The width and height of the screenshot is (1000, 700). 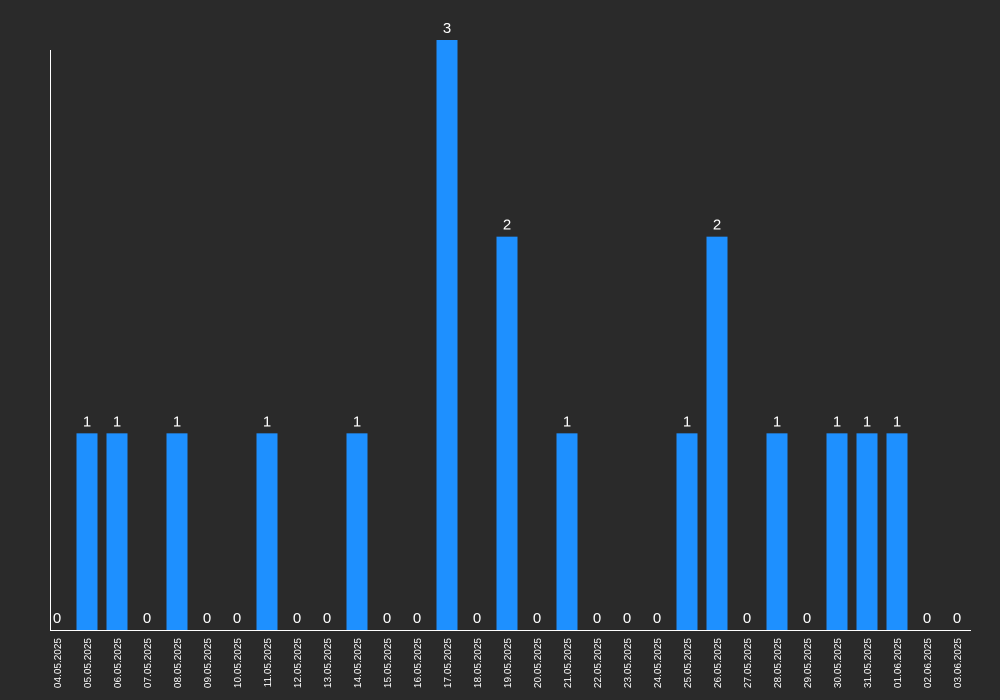 I want to click on x-tick-label: 27.05.2025, so click(x=748, y=663).